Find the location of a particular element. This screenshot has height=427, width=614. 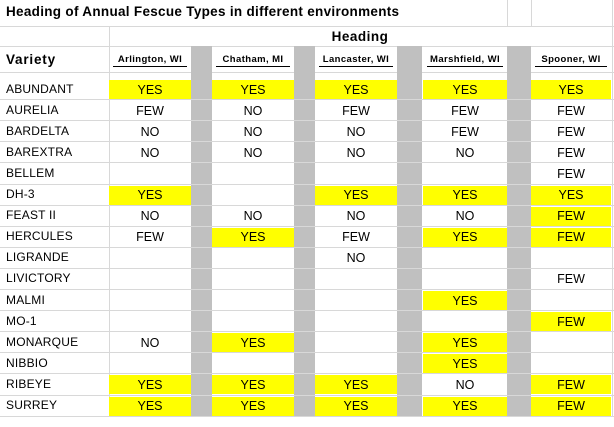

variety-cell: MO-1 is located at coordinates (21, 320).